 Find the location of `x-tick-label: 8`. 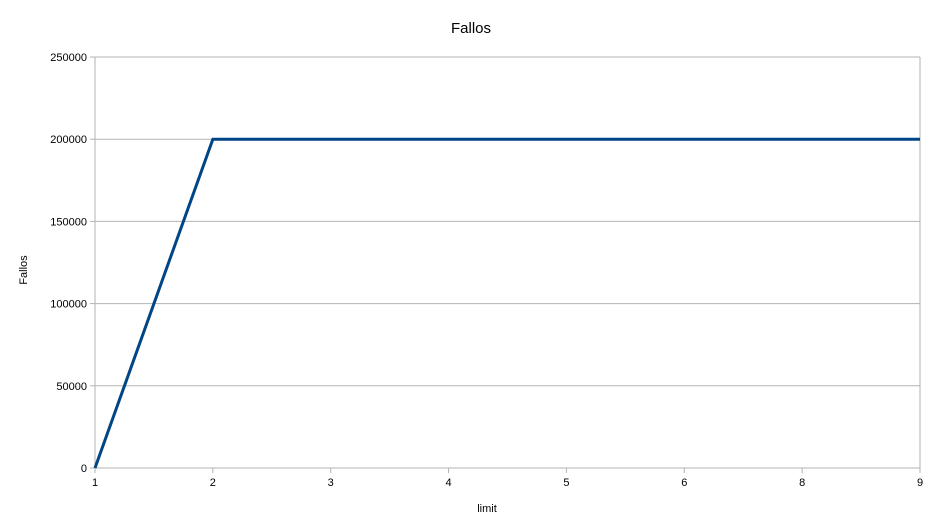

x-tick-label: 8 is located at coordinates (802, 483).